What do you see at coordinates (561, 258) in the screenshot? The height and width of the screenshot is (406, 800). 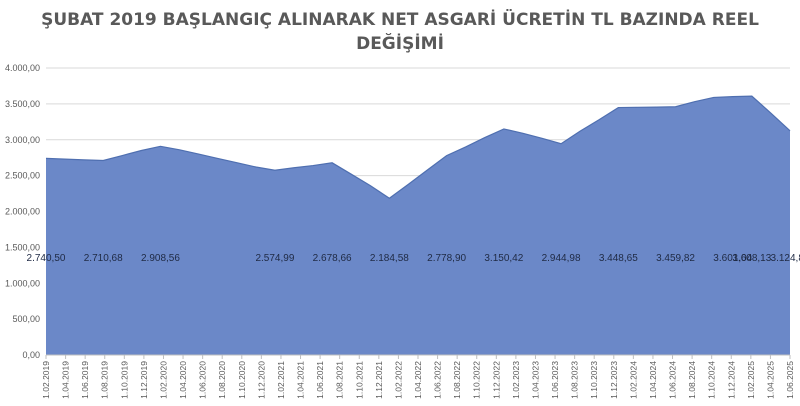 I see `data-label: 2.944,98` at bounding box center [561, 258].